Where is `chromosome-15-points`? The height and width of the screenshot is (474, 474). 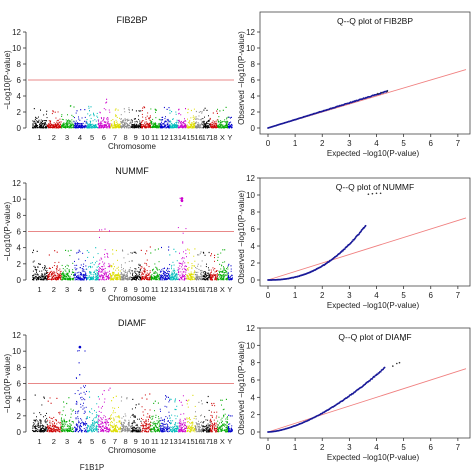 chromosome-15-points is located at coordinates (191, 264).